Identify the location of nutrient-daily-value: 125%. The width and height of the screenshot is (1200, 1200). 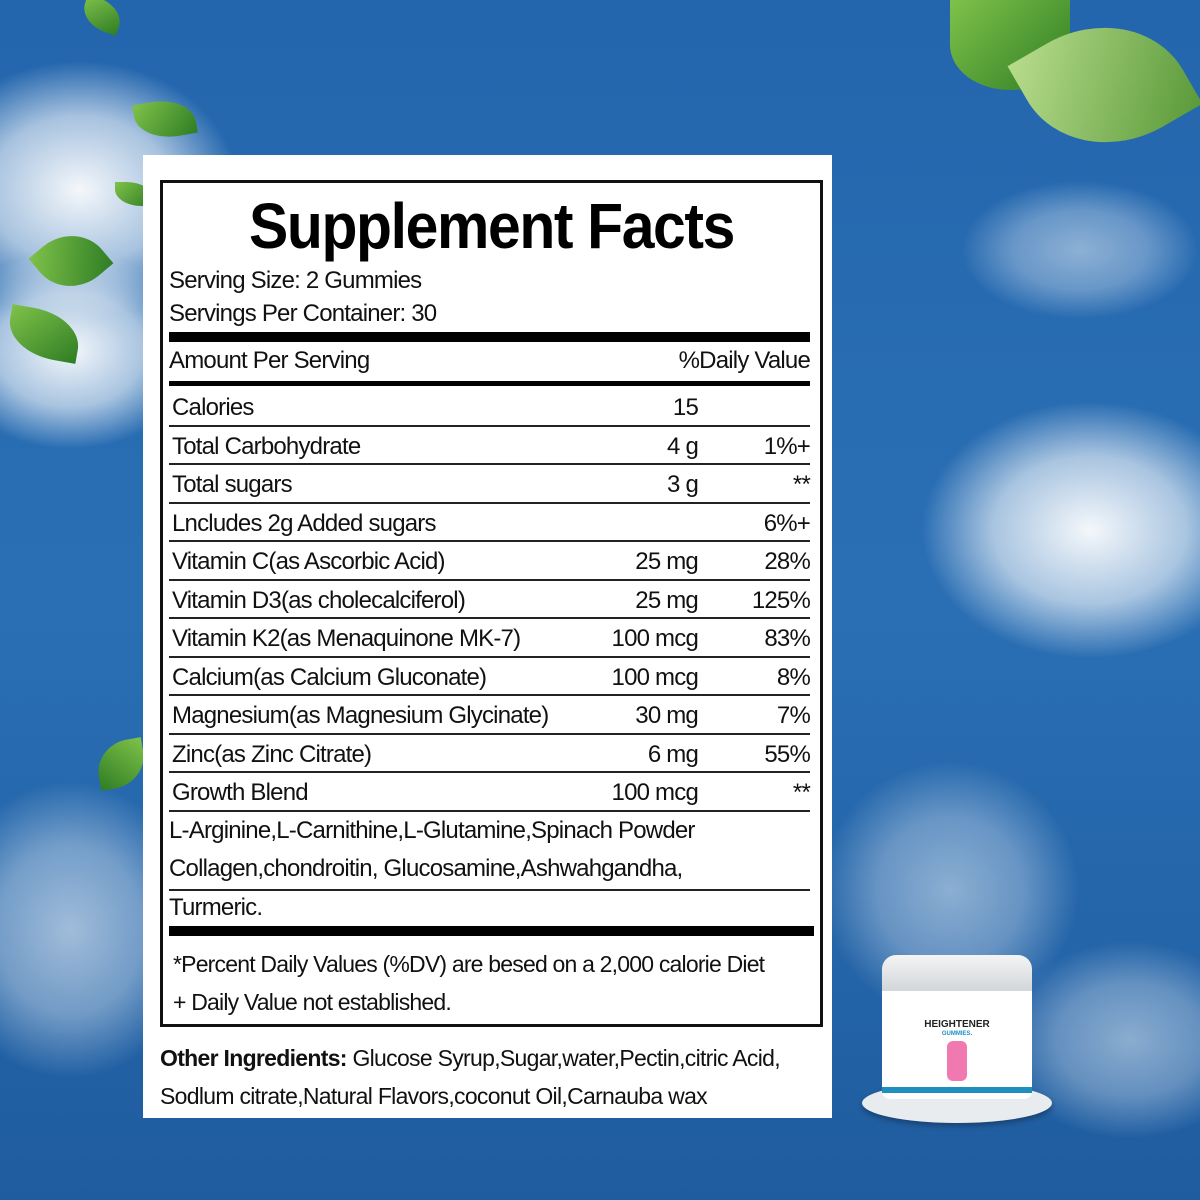
(781, 600).